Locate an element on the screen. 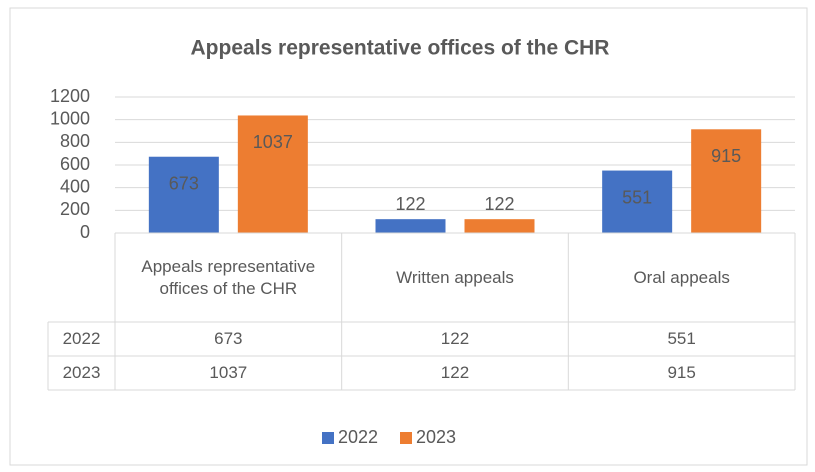 The height and width of the screenshot is (472, 815). y-tick-label: 1000 is located at coordinates (70, 118).